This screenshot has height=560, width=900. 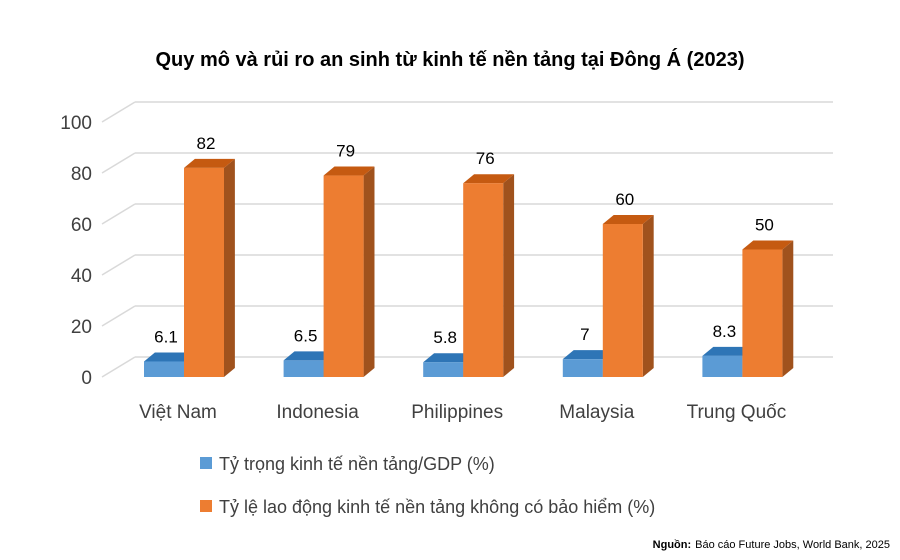 I want to click on y-tick-label: 0, so click(x=86, y=378).